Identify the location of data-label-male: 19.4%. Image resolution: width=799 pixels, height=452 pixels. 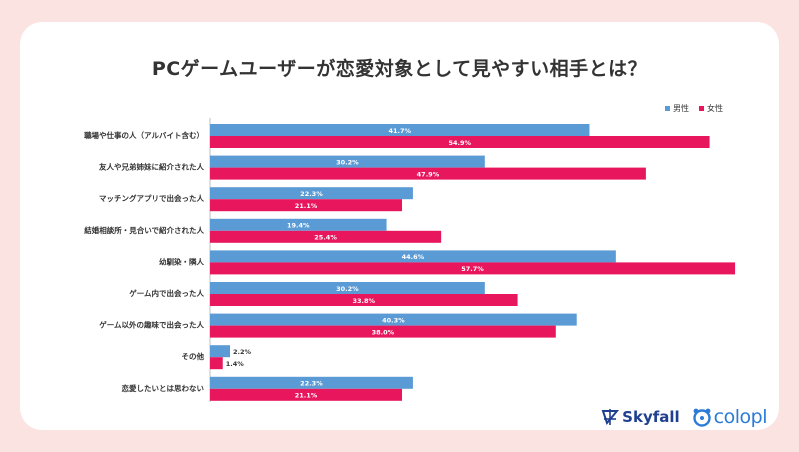
(298, 226).